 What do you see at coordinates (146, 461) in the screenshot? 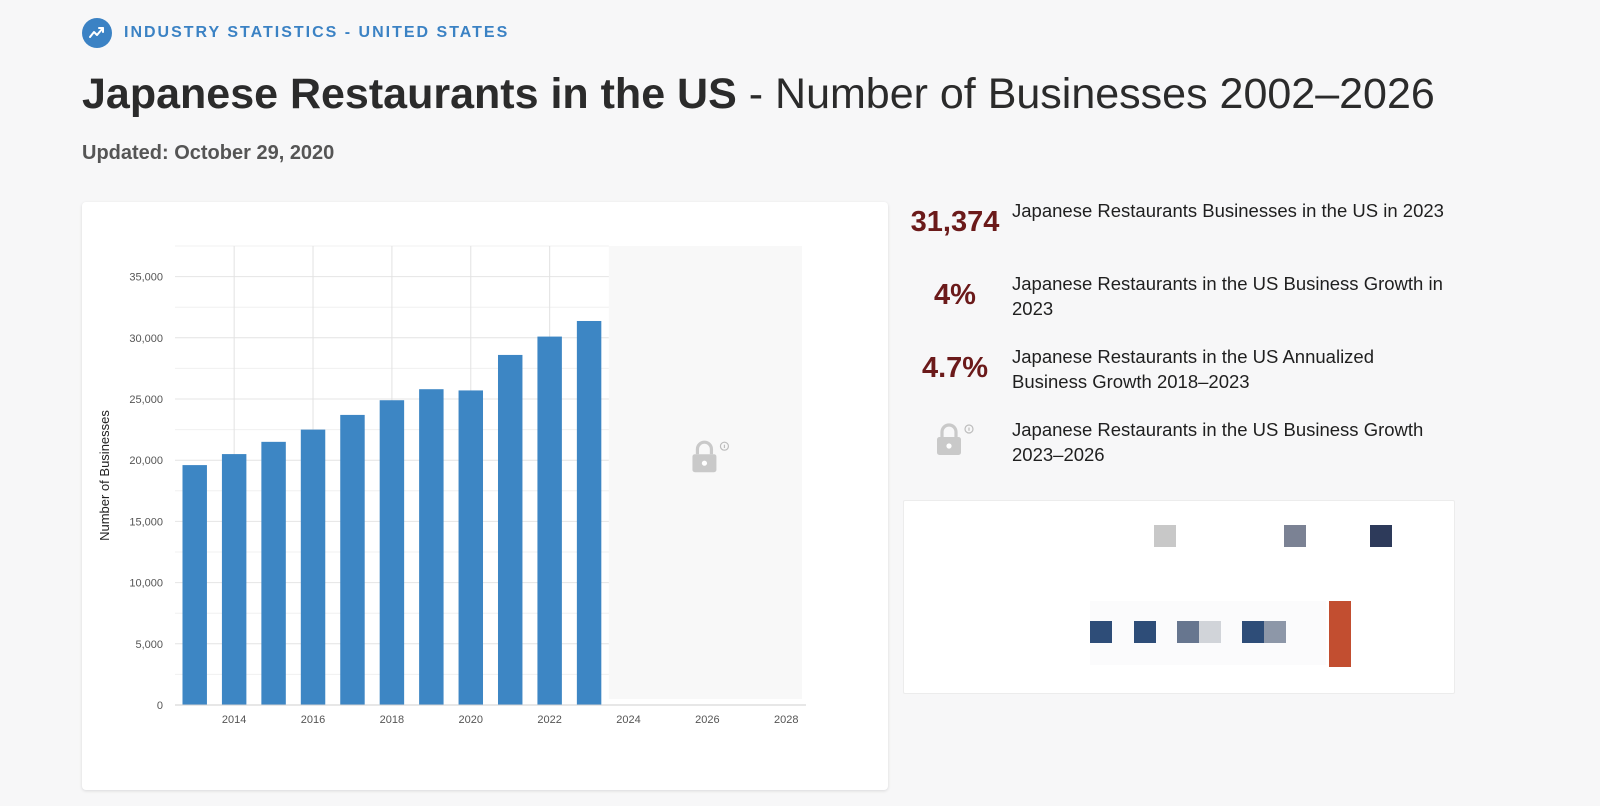
I see `y-tick-label: 20,000` at bounding box center [146, 461].